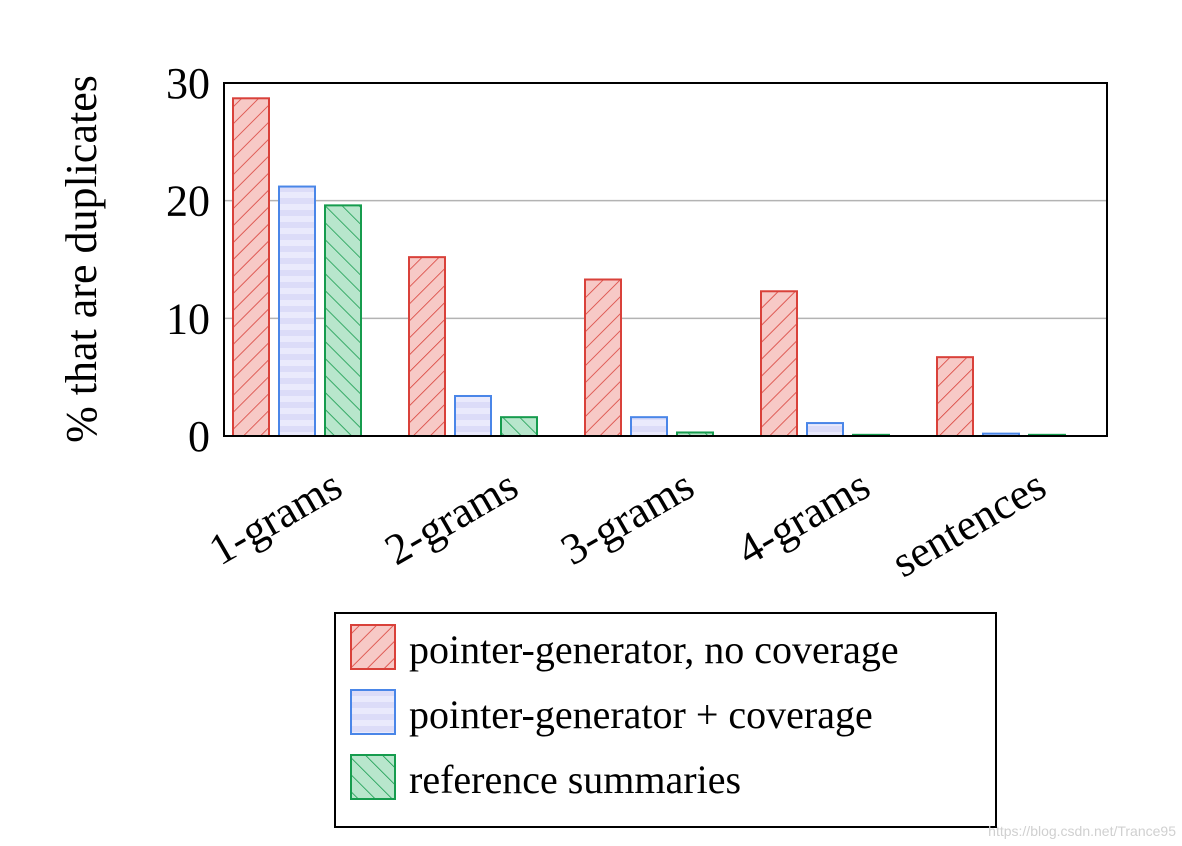 The height and width of the screenshot is (846, 1182). I want to click on legend-label: pointer-generator + coverage, so click(641, 714).